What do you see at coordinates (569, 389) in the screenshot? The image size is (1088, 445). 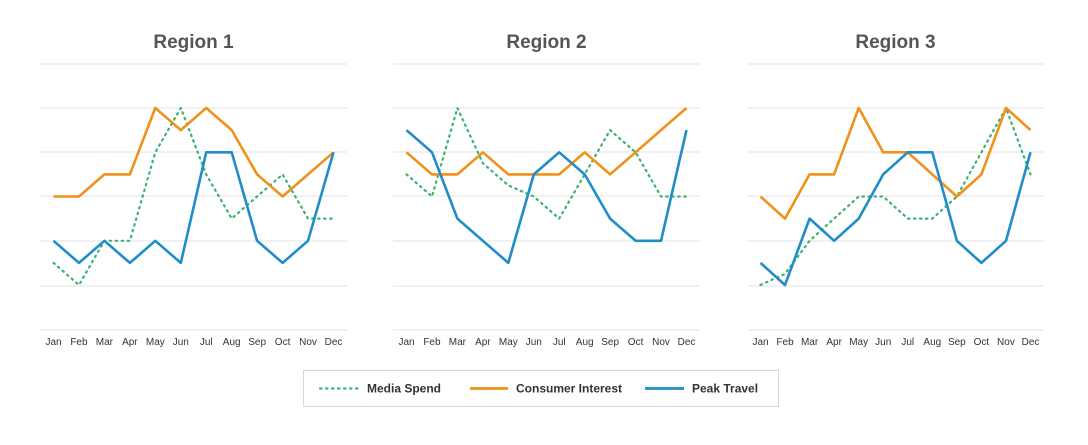 I see `legend-label-consumer-interest: Consumer Interest` at bounding box center [569, 389].